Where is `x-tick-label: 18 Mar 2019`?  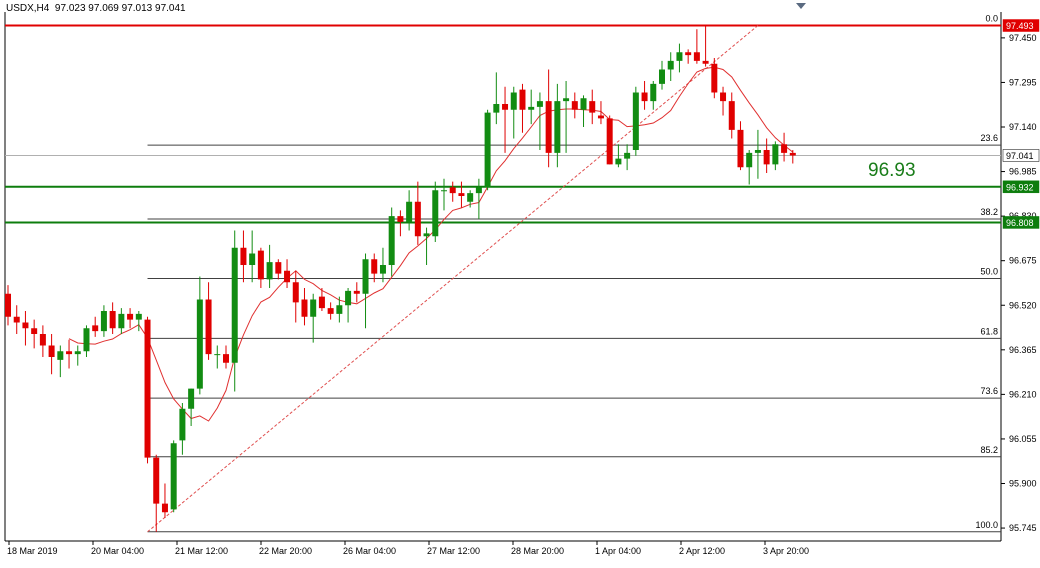
x-tick-label: 18 Mar 2019 is located at coordinates (32, 551).